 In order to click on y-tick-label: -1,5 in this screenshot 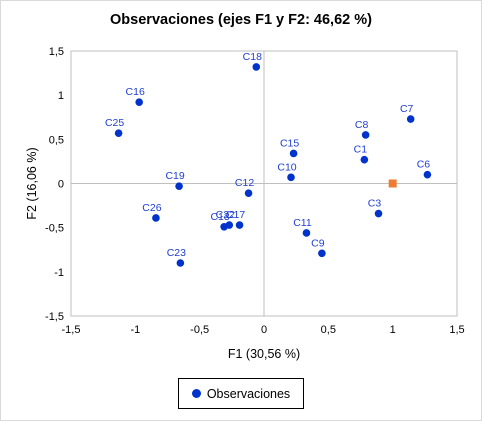, I will do `click(54, 317)`.